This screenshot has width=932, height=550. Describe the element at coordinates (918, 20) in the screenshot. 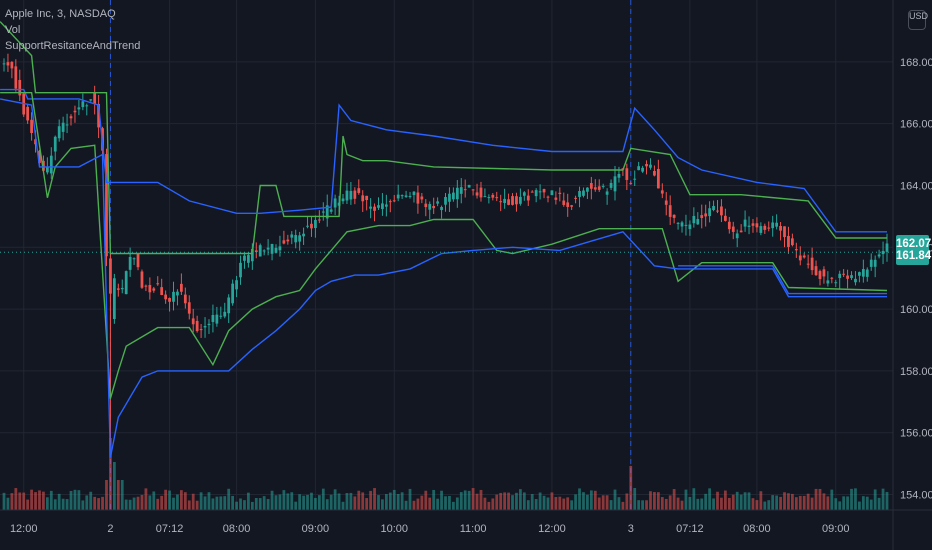

I see `currency-button: USD` at that location.